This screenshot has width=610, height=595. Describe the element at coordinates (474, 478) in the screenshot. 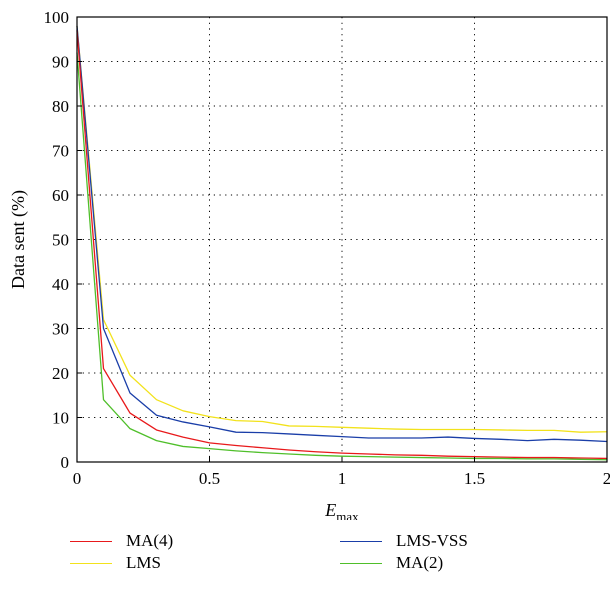

I see `x-tick-label: 1.5` at that location.